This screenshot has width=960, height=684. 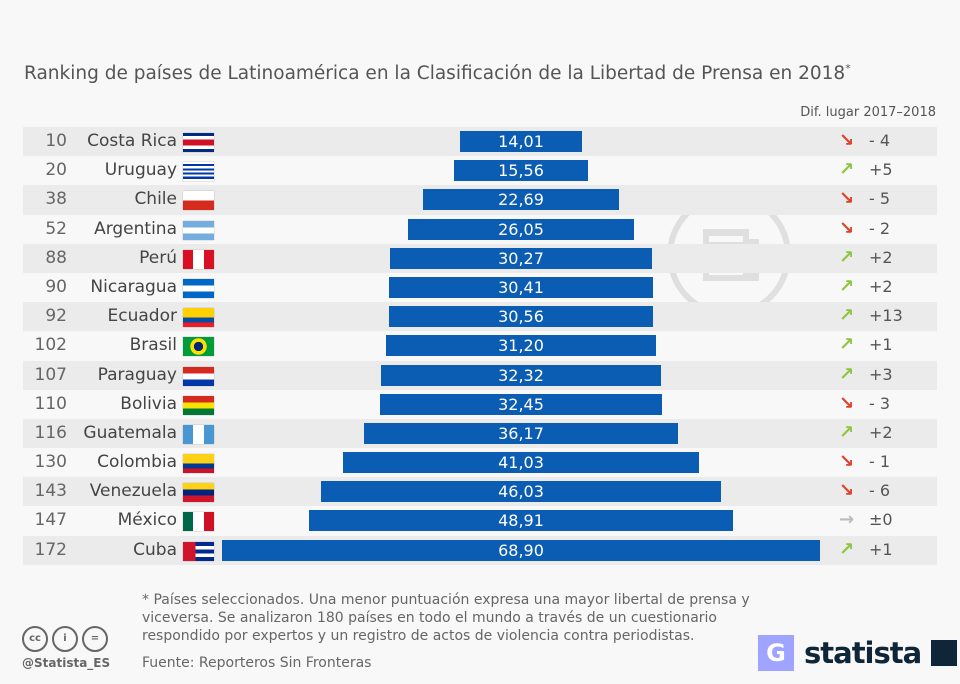 I want to click on statista-mark-icon, so click(x=944, y=653).